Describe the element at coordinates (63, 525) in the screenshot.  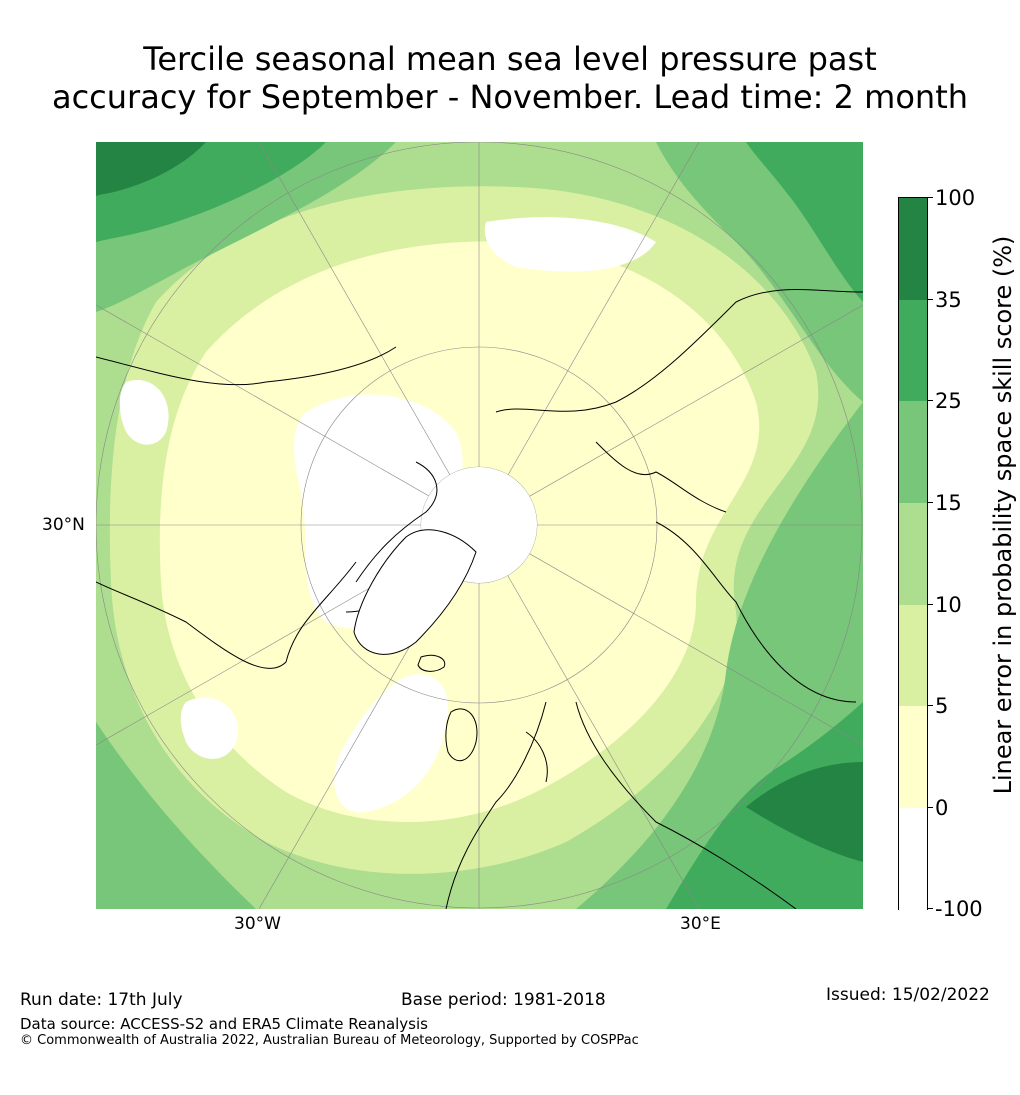
I see `lat-label-30n: 30°N` at that location.